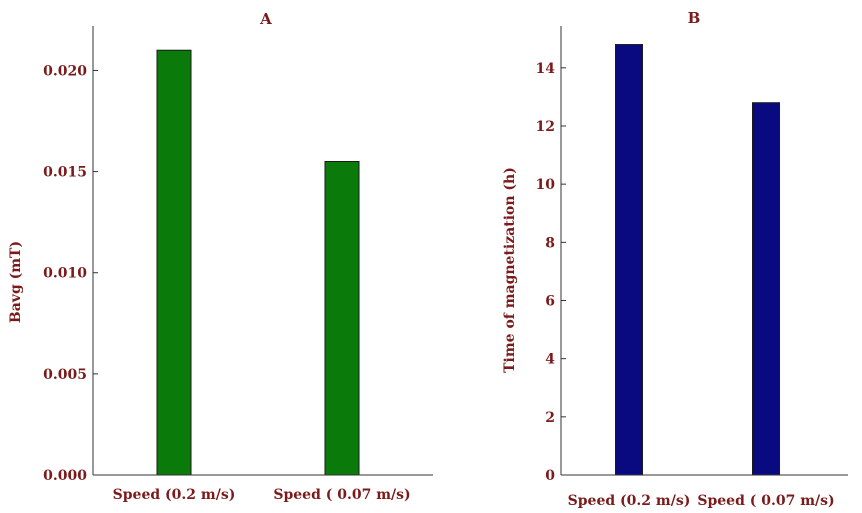 The width and height of the screenshot is (862, 513). Describe the element at coordinates (16, 282) in the screenshot. I see `y-axis-label: Bavg (mT)` at that location.